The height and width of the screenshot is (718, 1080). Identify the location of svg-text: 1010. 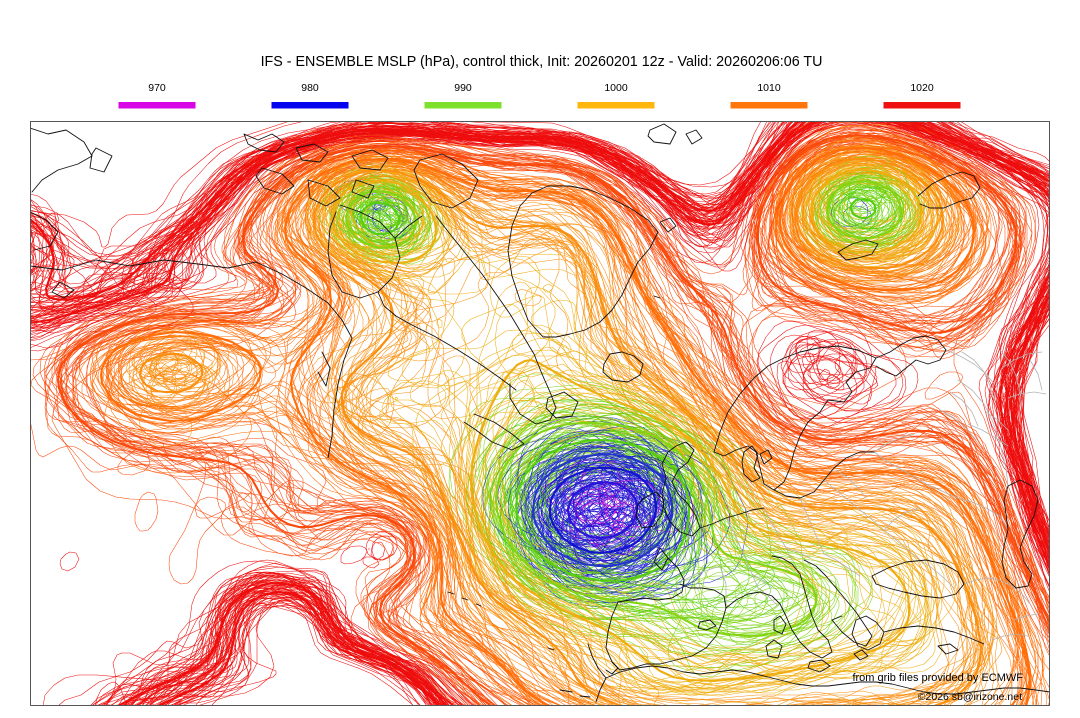
(769, 88).